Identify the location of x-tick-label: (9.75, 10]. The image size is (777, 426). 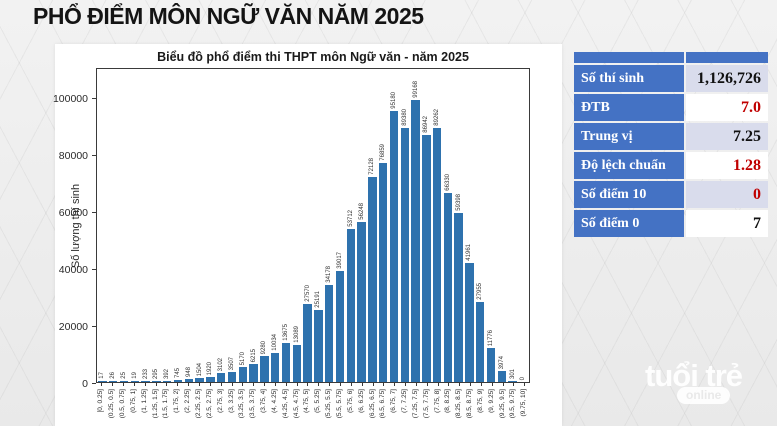
(524, 403).